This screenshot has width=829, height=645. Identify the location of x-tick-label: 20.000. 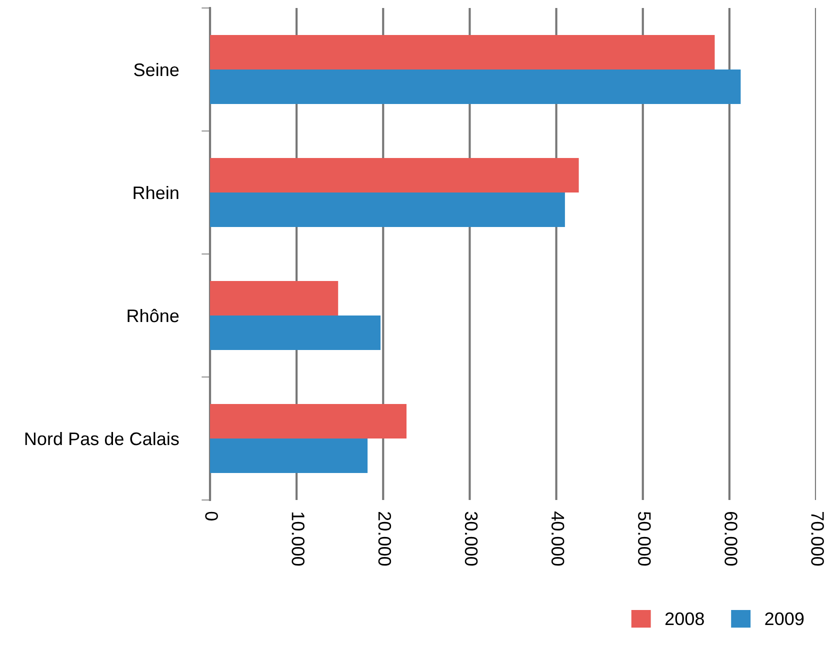
(385, 539).